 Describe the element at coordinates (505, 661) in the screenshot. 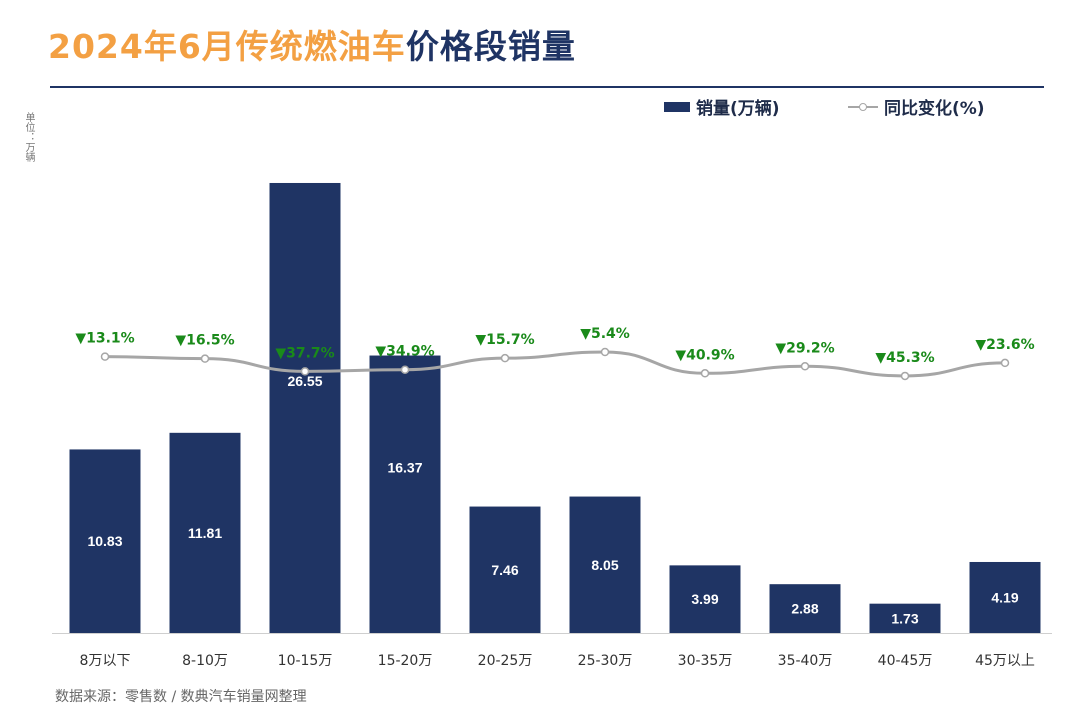

I see `category-label-4: 20-25万` at that location.